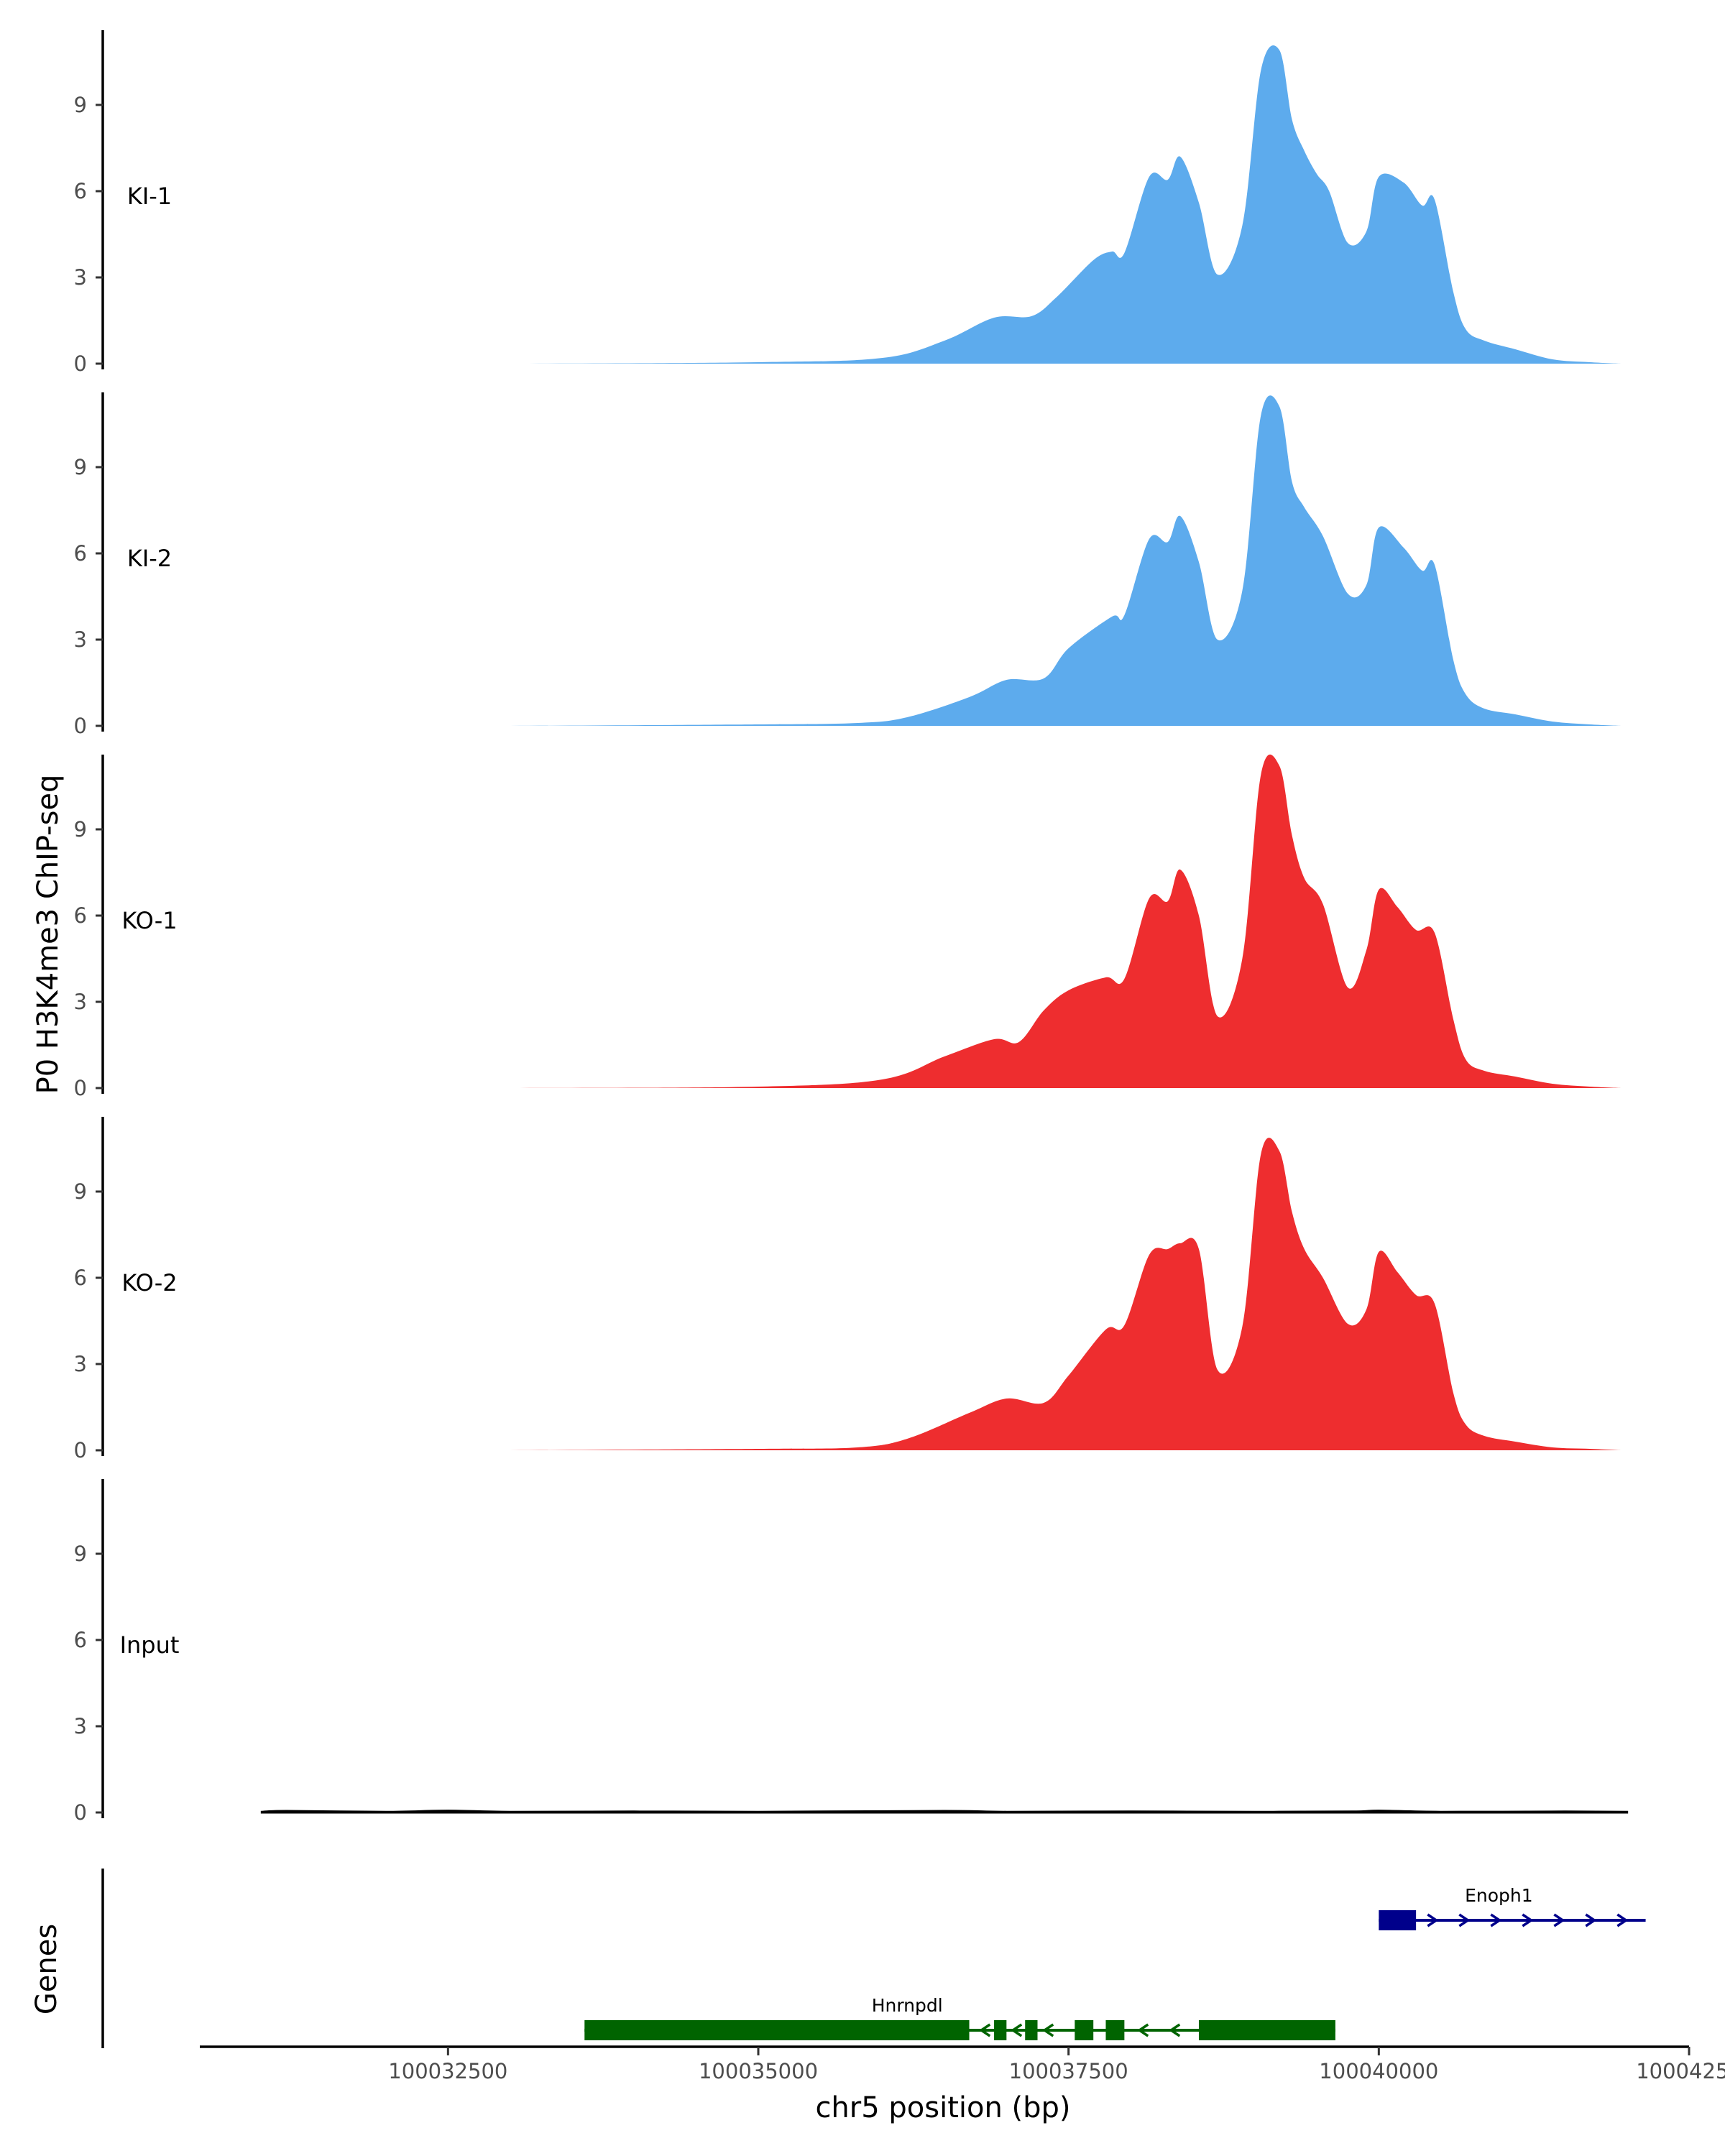 The height and width of the screenshot is (2156, 1725). Describe the element at coordinates (944, 1812) in the screenshot. I see `signal-area-input` at that location.